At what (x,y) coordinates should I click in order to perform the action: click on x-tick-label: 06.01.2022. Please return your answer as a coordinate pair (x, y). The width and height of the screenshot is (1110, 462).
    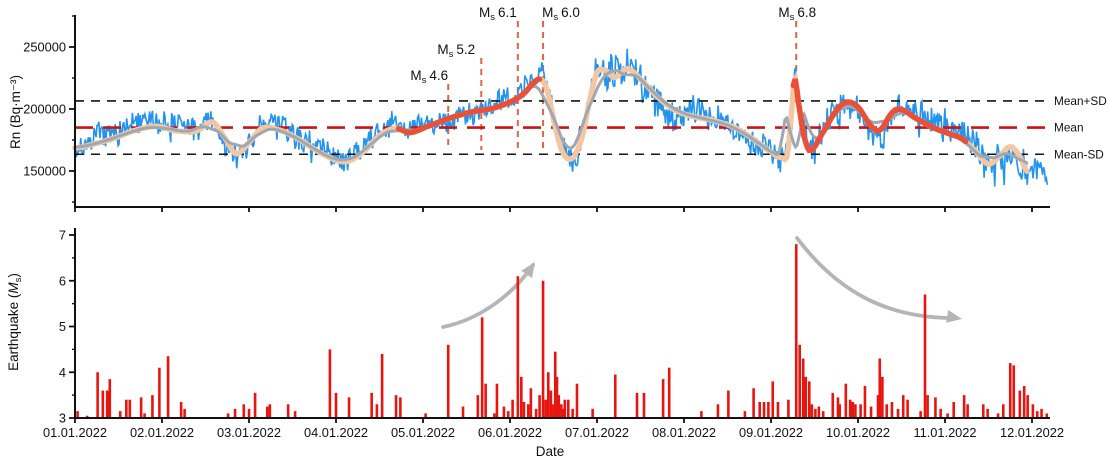
    Looking at the image, I should click on (510, 432).